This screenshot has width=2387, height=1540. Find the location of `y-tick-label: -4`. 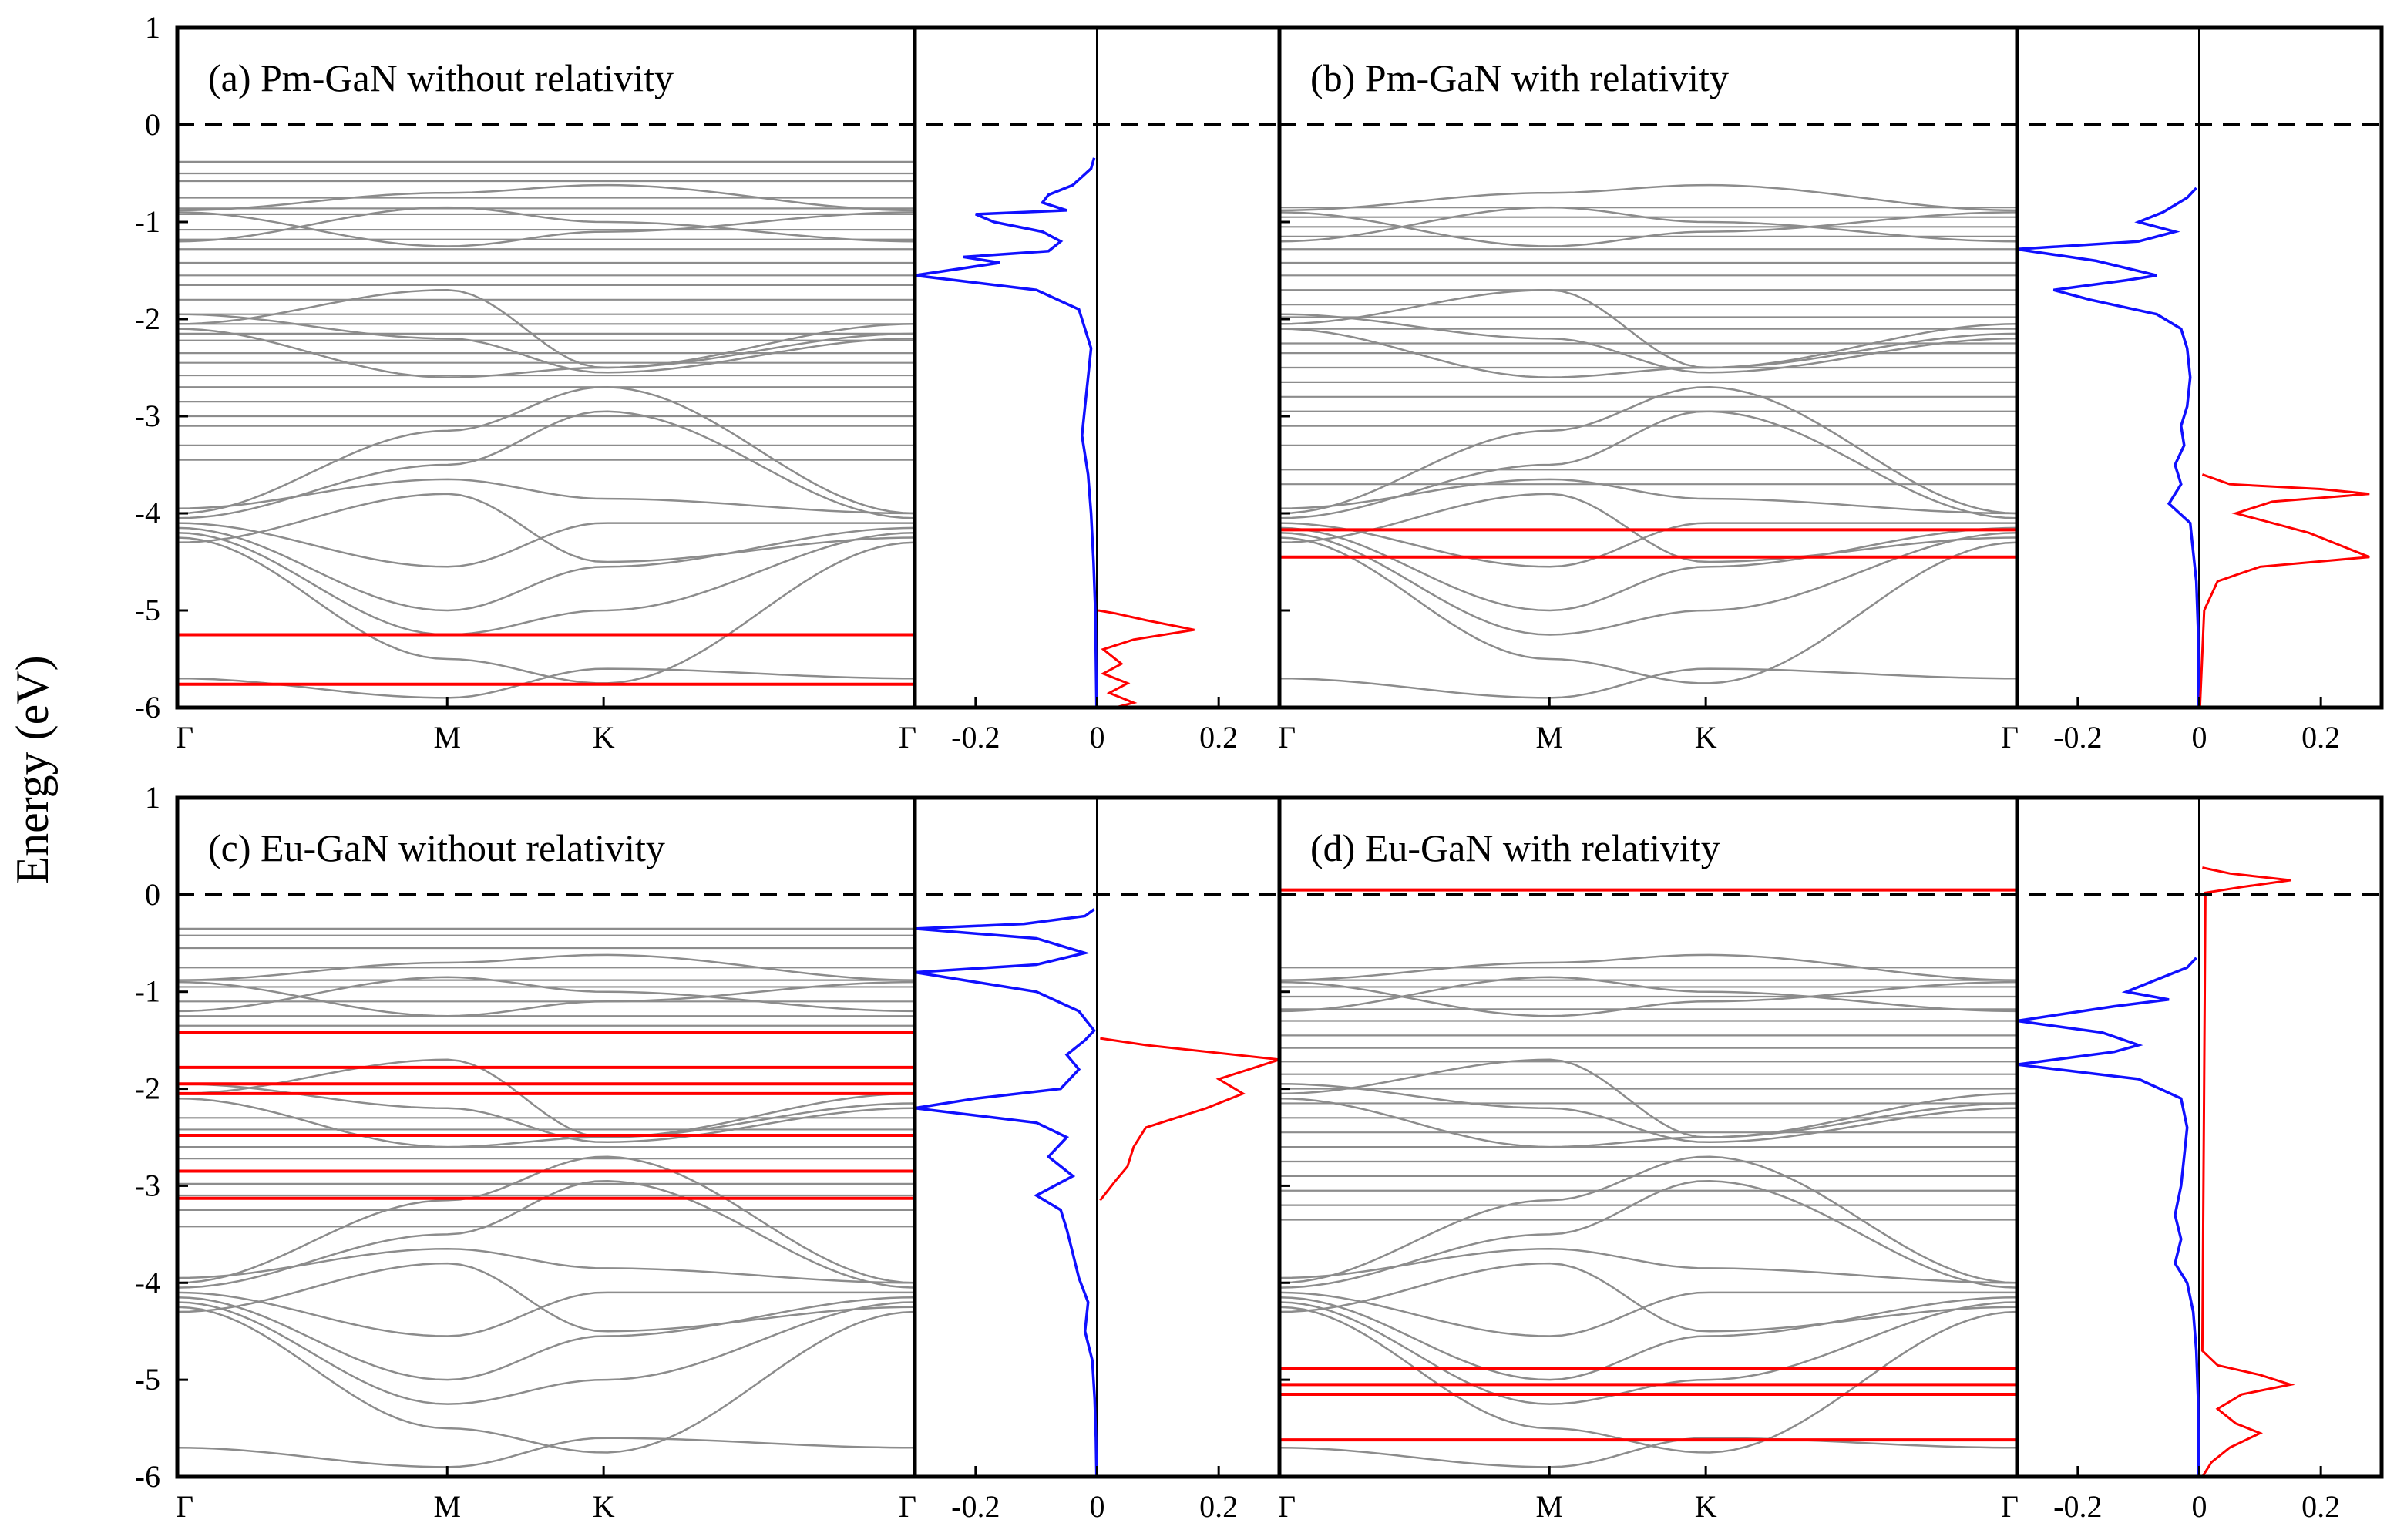

y-tick-label: -4 is located at coordinates (147, 1282).